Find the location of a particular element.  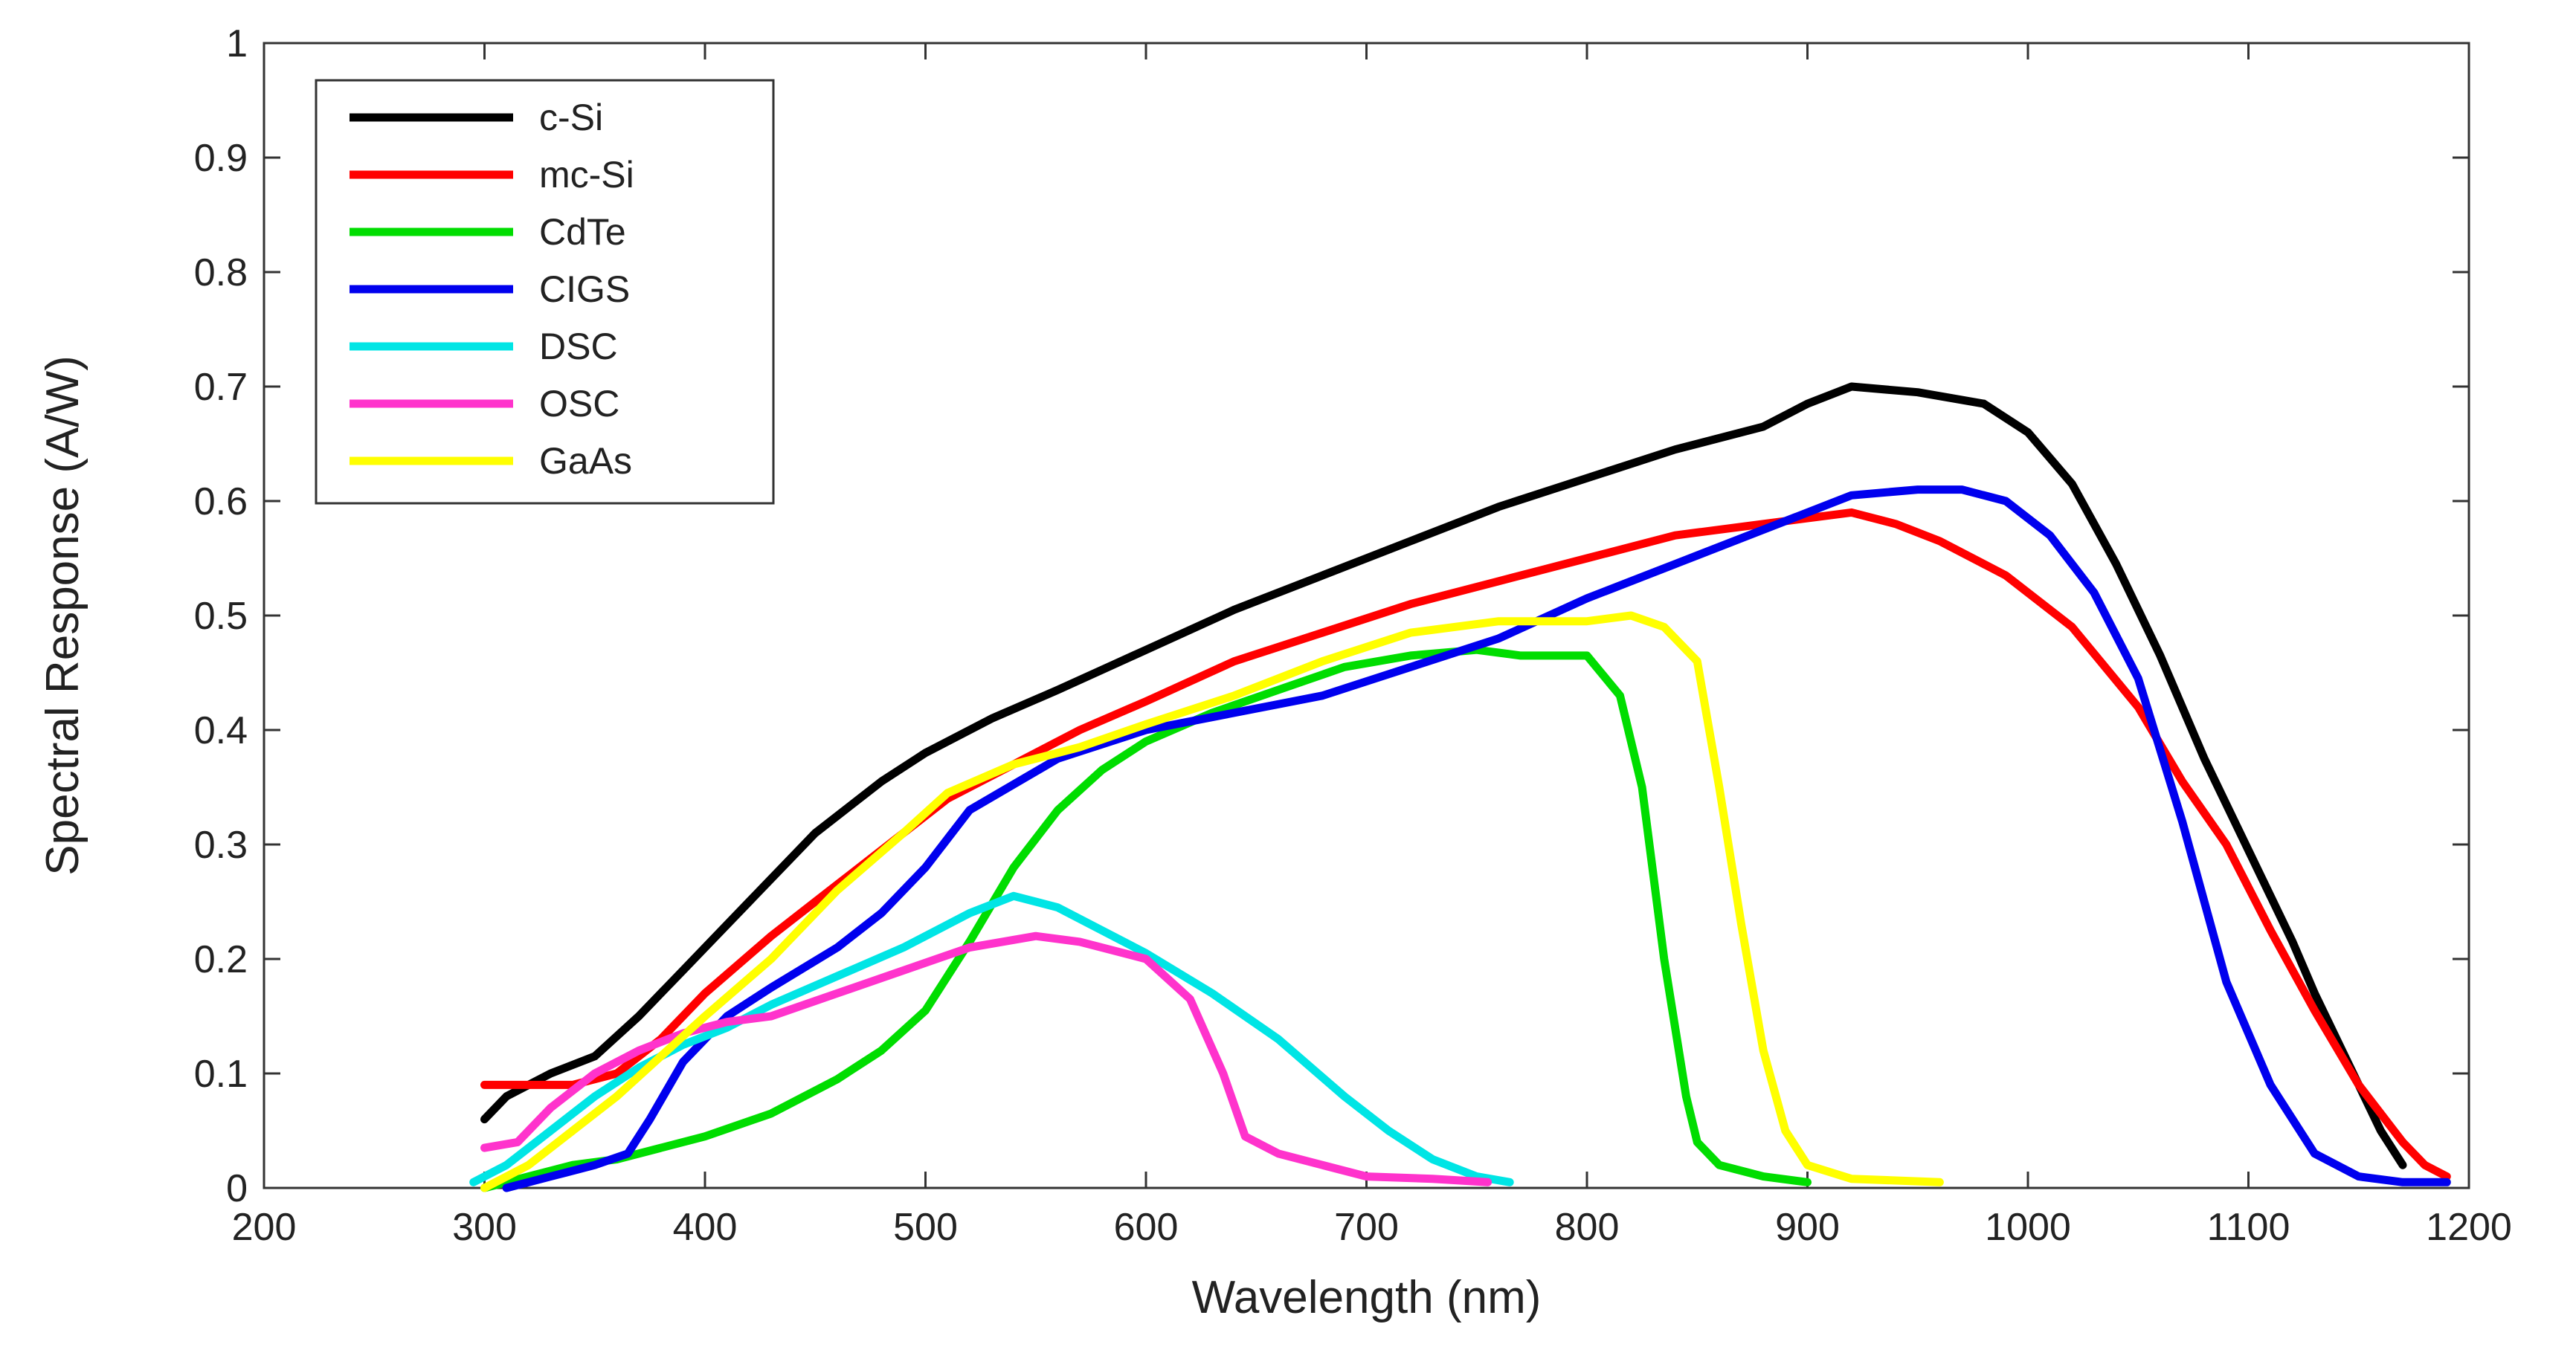

y-tick-label: 0.2 is located at coordinates (221, 959).